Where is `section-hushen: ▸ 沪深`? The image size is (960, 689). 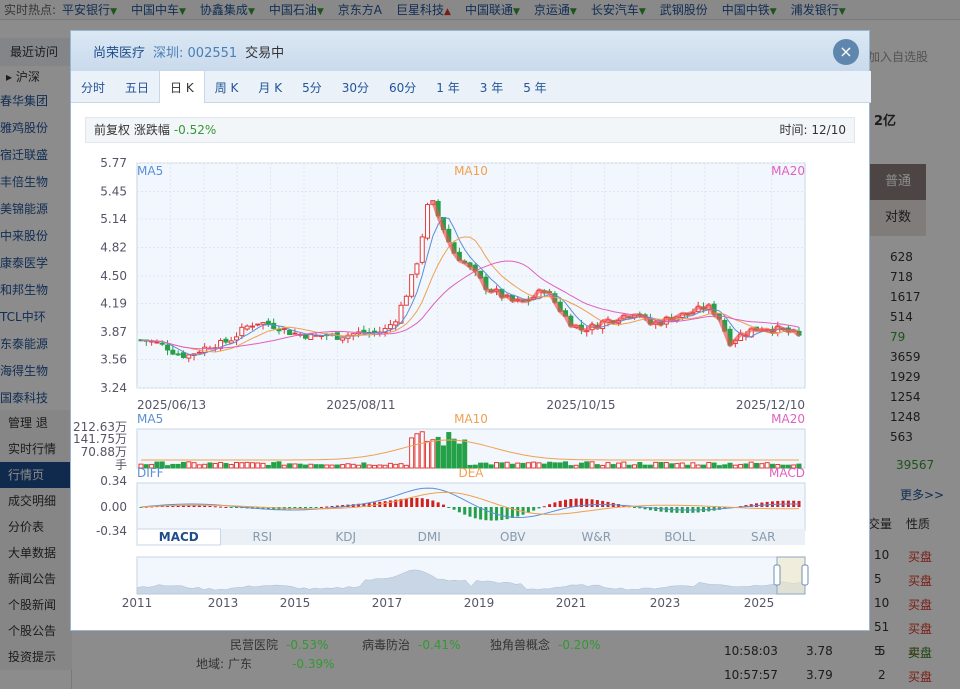 section-hushen: ▸ 沪深 is located at coordinates (23, 77).